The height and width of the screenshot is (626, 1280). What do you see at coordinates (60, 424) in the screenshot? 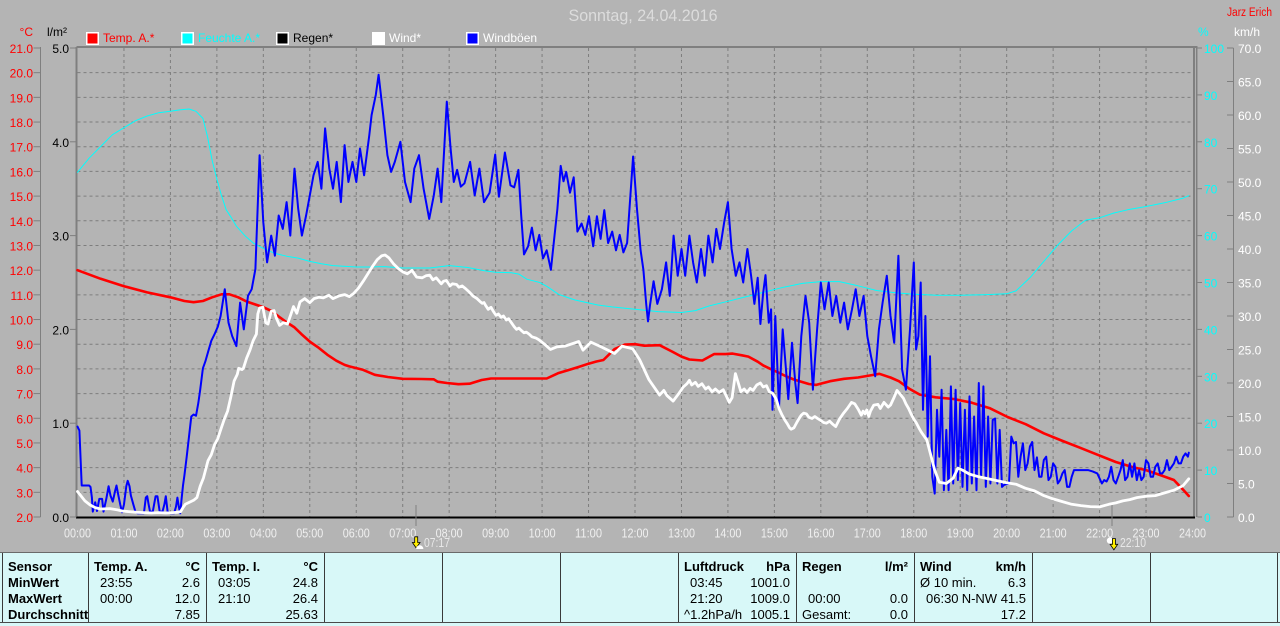
I see `svg-text: 1.0` at bounding box center [60, 424].